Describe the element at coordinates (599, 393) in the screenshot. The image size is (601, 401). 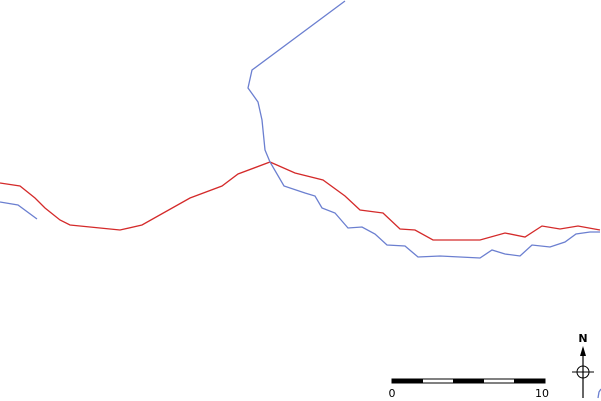
I see `blue-route-fragment` at that location.